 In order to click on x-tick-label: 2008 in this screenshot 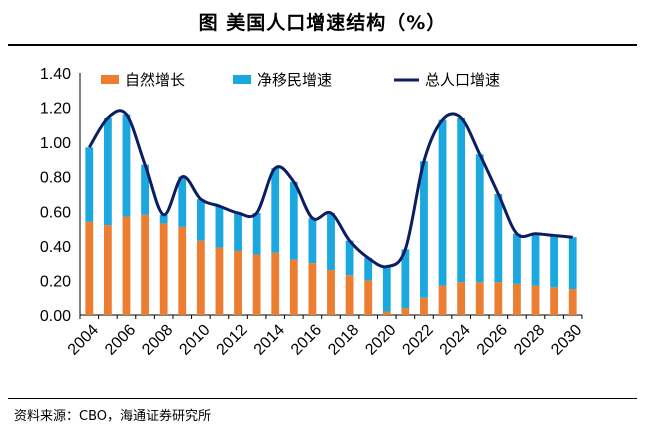, I will do `click(157, 339)`.